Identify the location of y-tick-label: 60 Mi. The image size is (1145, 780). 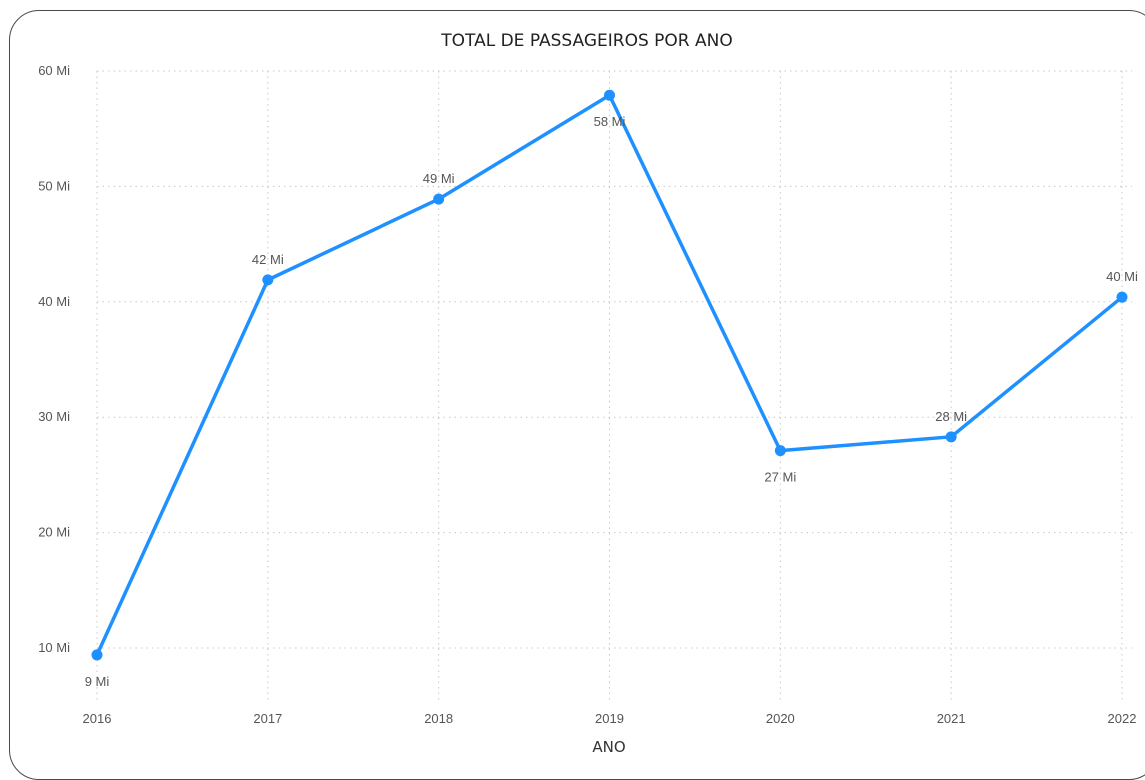
(54, 70).